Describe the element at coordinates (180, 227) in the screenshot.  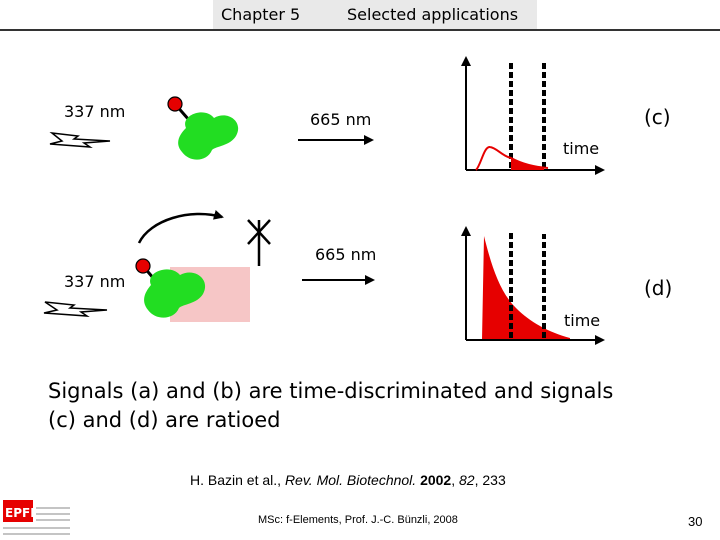
I see `energy-transfer-arrow` at that location.